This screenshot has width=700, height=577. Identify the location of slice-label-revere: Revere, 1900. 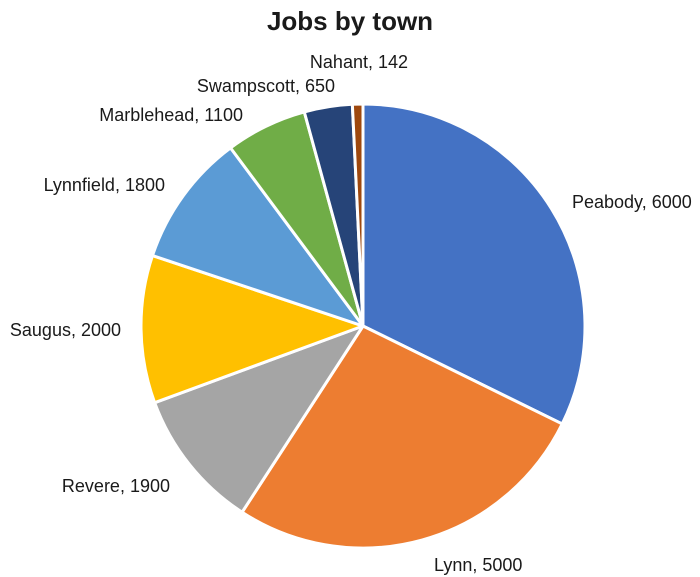
(116, 486).